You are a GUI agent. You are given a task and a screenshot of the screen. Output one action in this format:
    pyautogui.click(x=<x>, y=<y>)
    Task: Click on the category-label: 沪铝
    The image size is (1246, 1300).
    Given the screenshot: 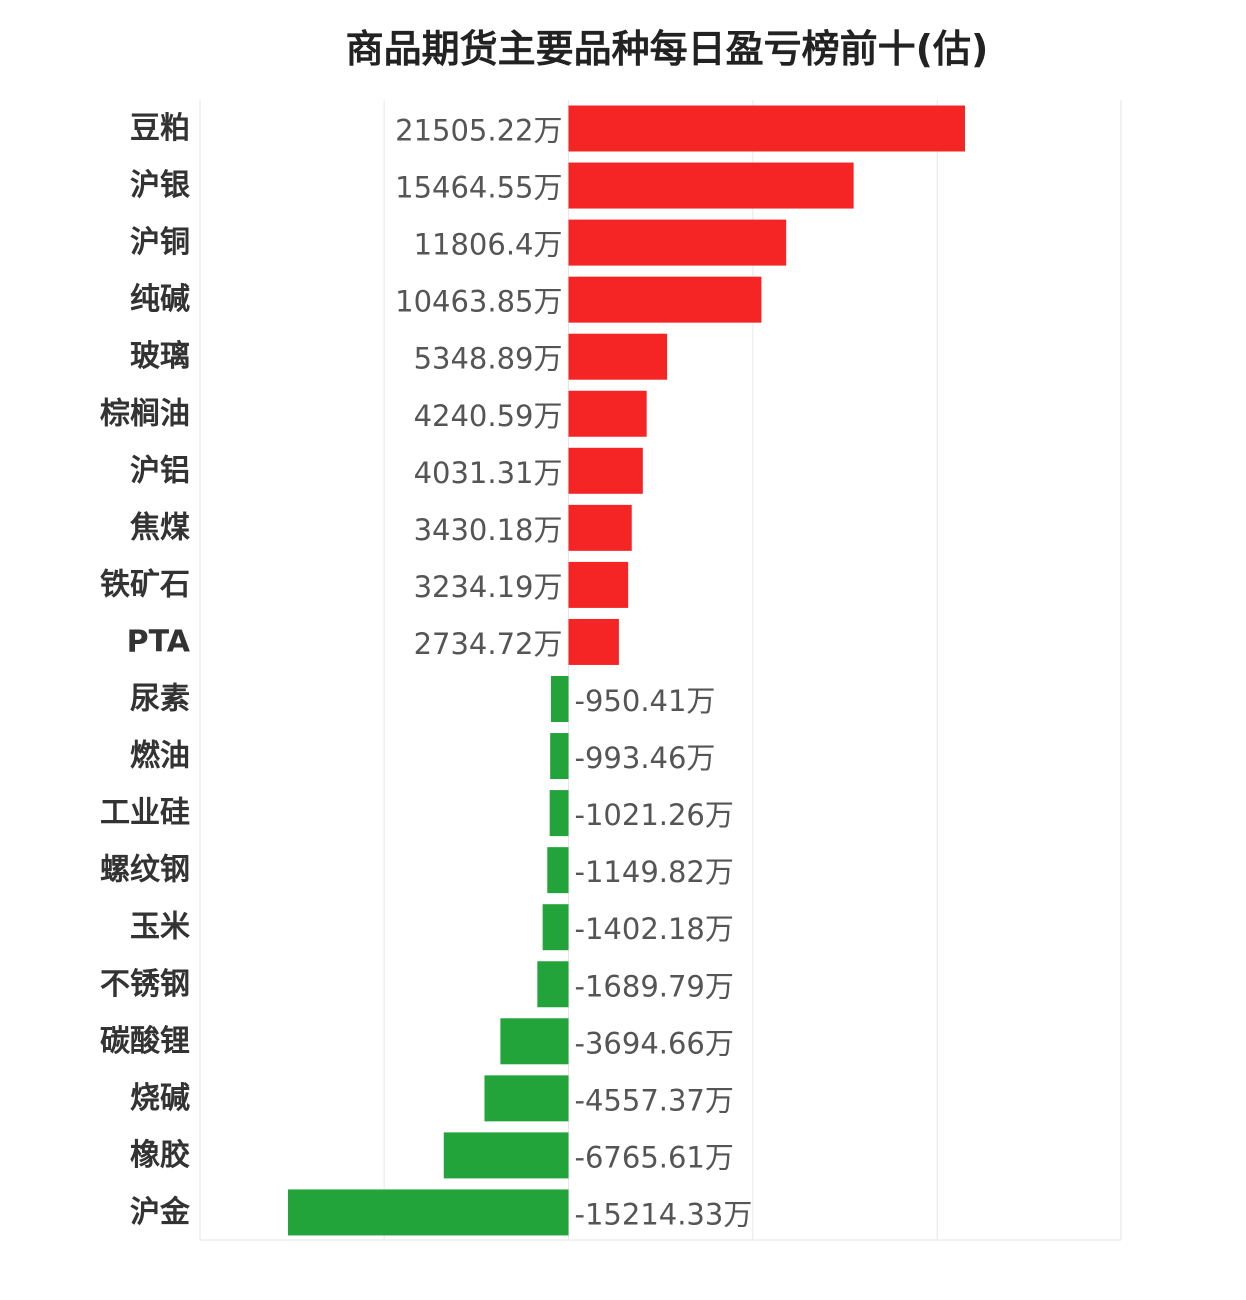 What is the action you would take?
    pyautogui.click(x=160, y=470)
    